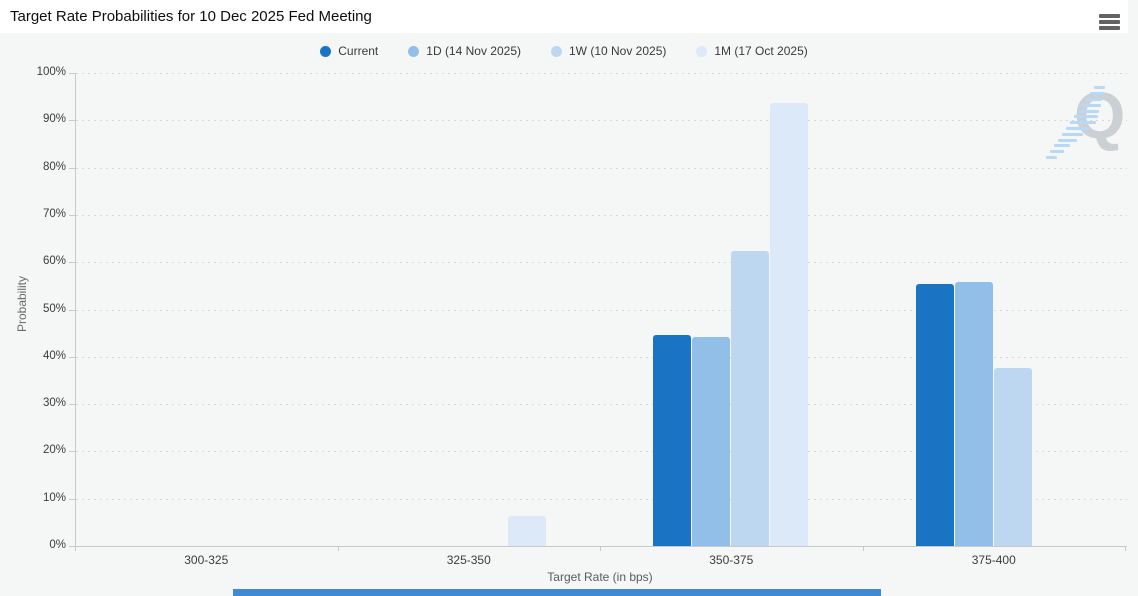 The height and width of the screenshot is (596, 1138). What do you see at coordinates (54, 166) in the screenshot?
I see `y-tick-label-80: 80%` at bounding box center [54, 166].